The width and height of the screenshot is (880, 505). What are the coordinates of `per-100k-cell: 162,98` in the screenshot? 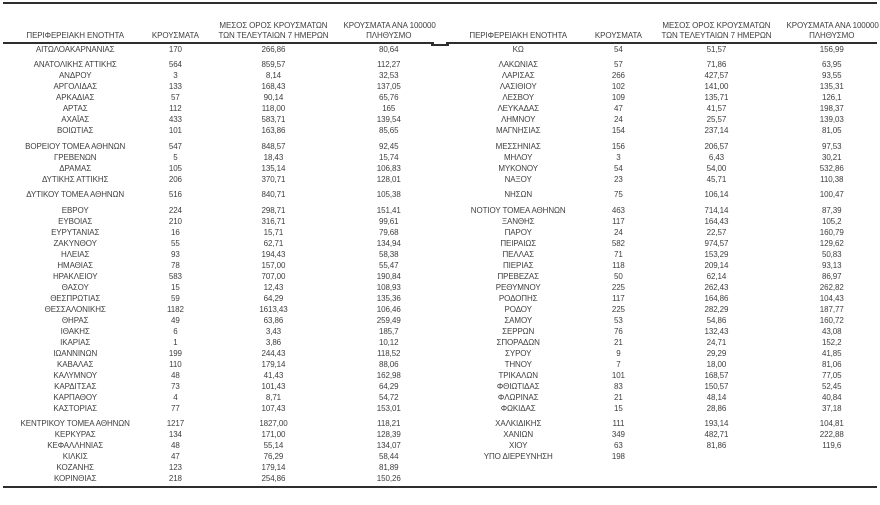 It's located at (388, 375).